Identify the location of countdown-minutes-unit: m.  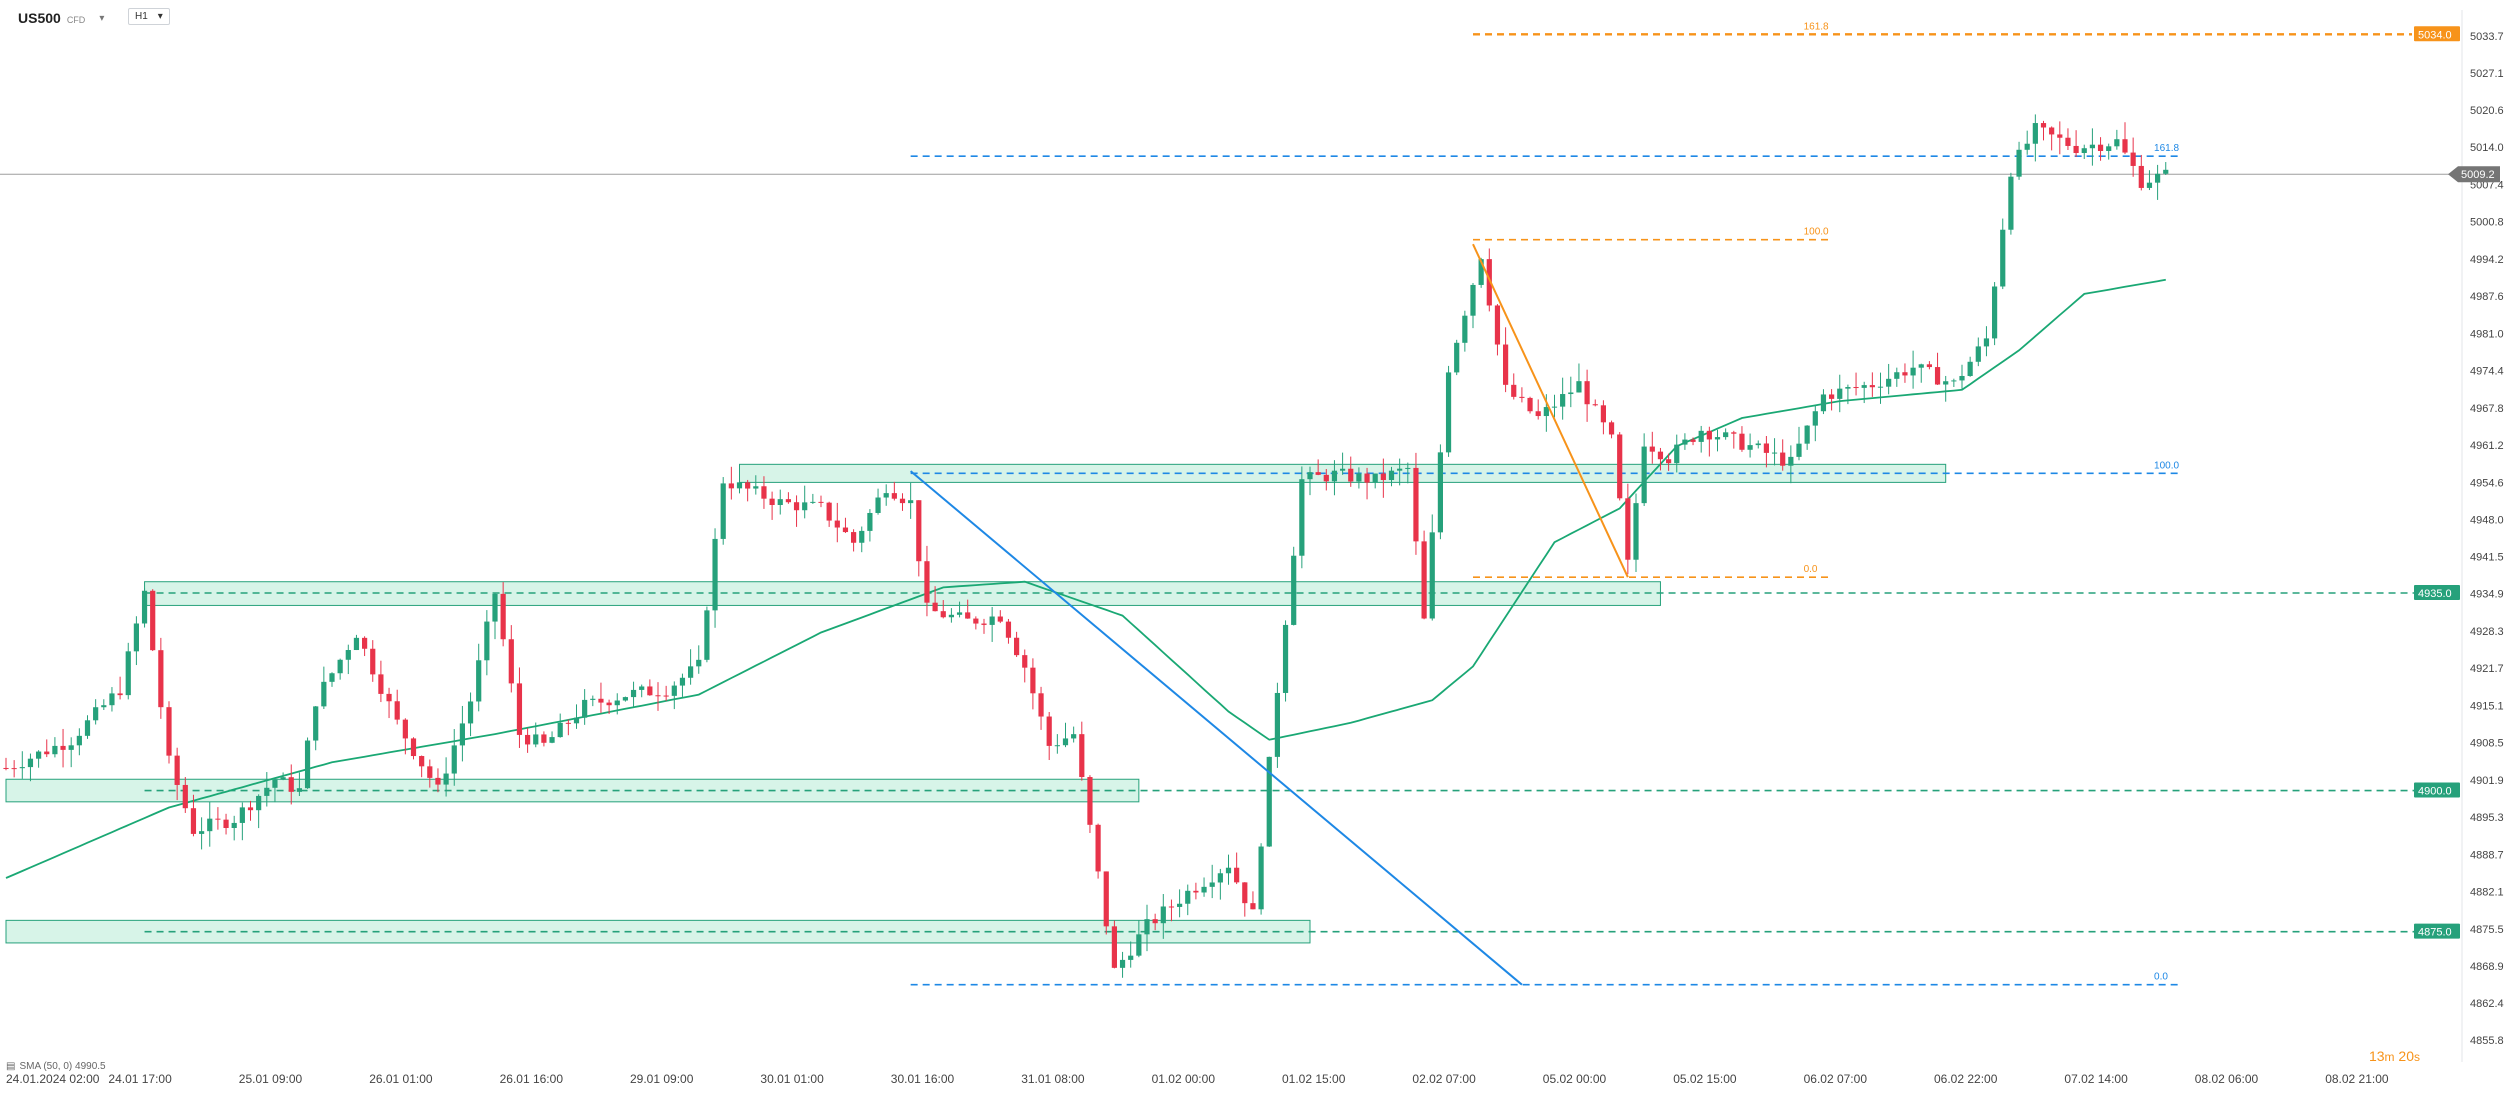
(2389, 1057).